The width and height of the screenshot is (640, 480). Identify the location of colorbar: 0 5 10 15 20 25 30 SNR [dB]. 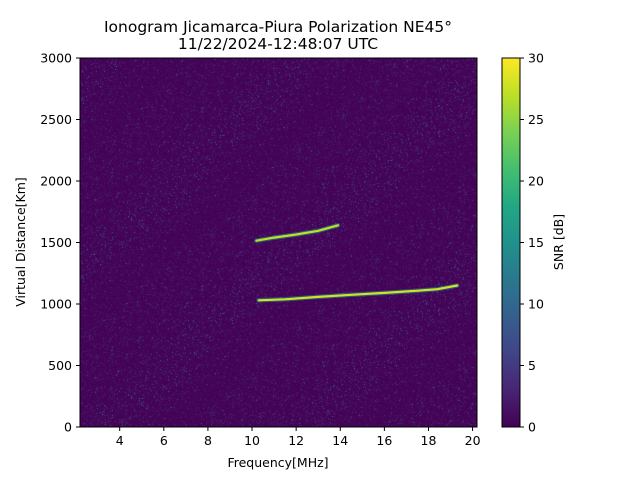
(533, 243).